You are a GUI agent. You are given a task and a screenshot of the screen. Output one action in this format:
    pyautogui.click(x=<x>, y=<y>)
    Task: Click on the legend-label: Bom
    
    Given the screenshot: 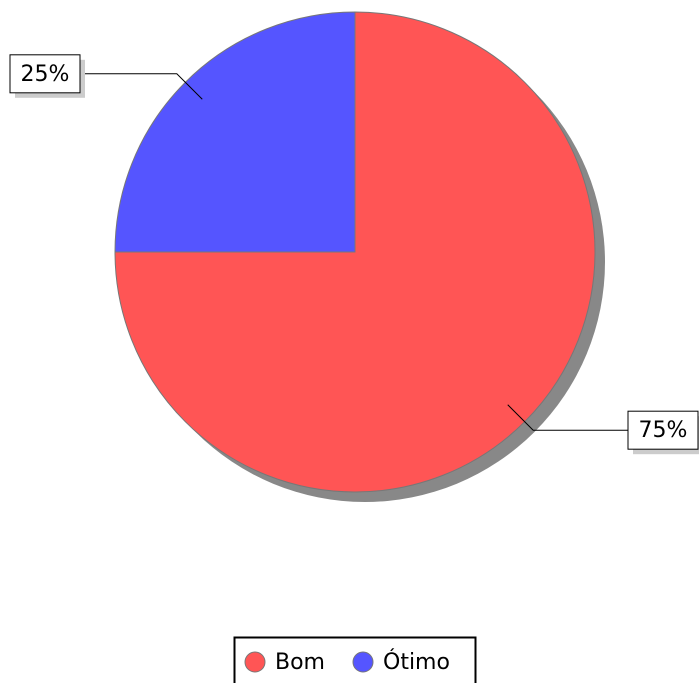 What is the action you would take?
    pyautogui.click(x=300, y=662)
    